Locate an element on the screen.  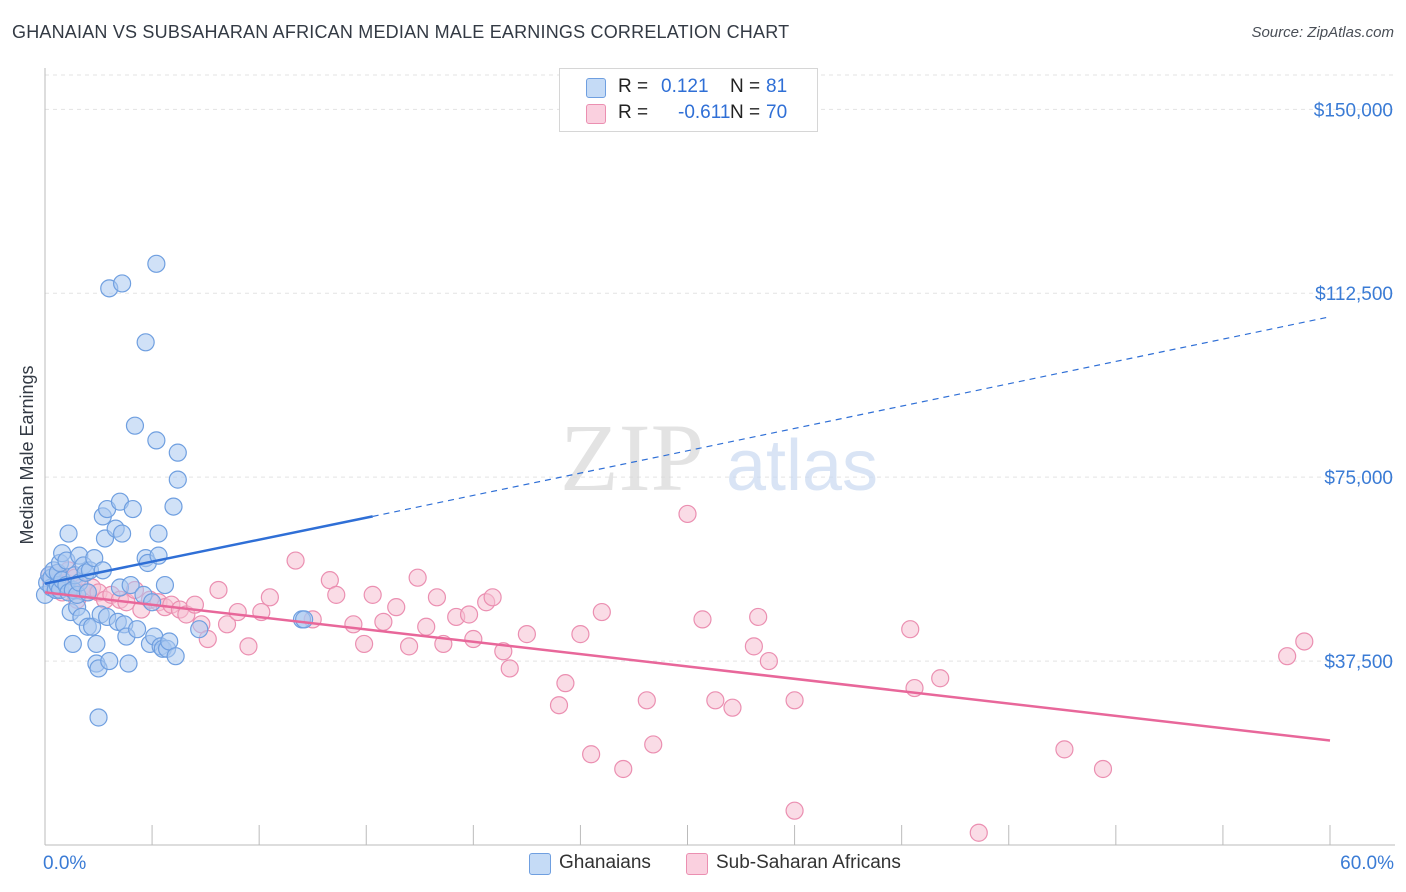
y-tick-label: $37,500 is located at coordinates (1358, 662).